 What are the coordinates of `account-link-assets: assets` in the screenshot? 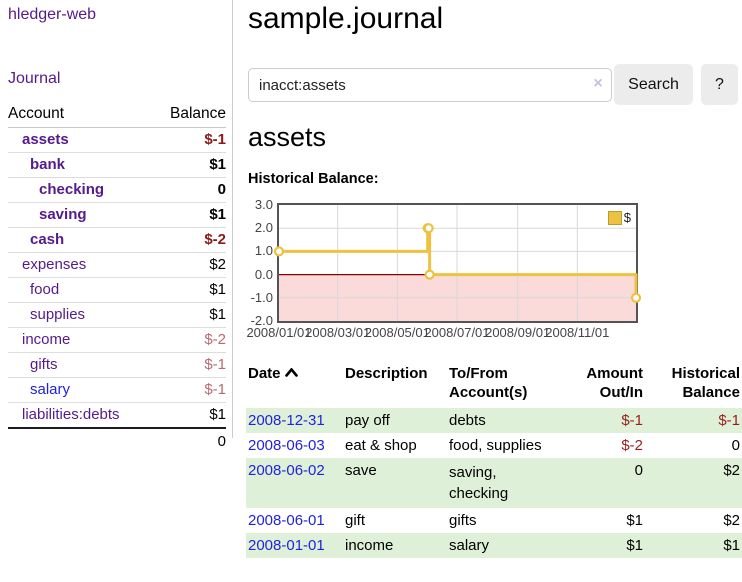 It's located at (45, 139).